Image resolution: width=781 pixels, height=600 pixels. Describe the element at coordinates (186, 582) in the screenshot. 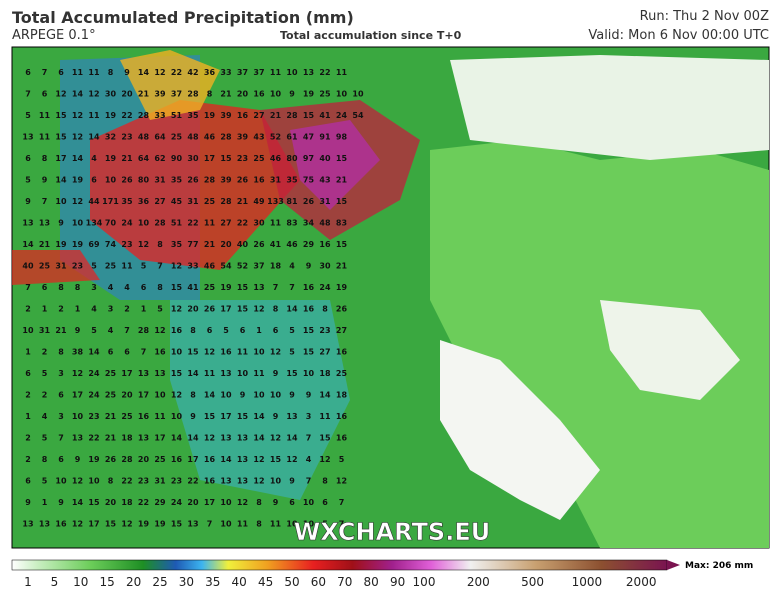

I see `legend-tick-label: 30` at that location.